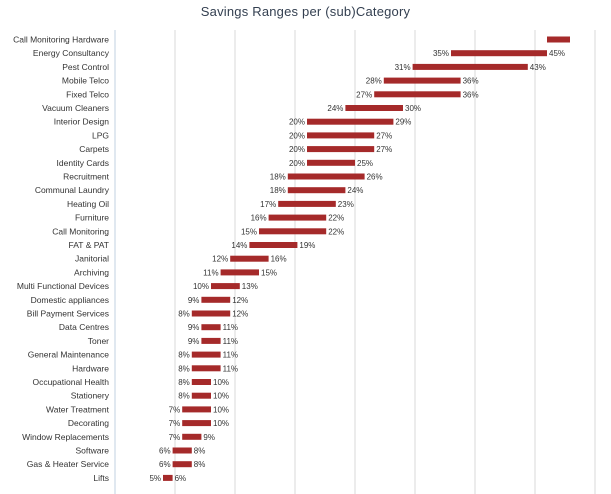  I want to click on max-value-label: 16%, so click(279, 259).